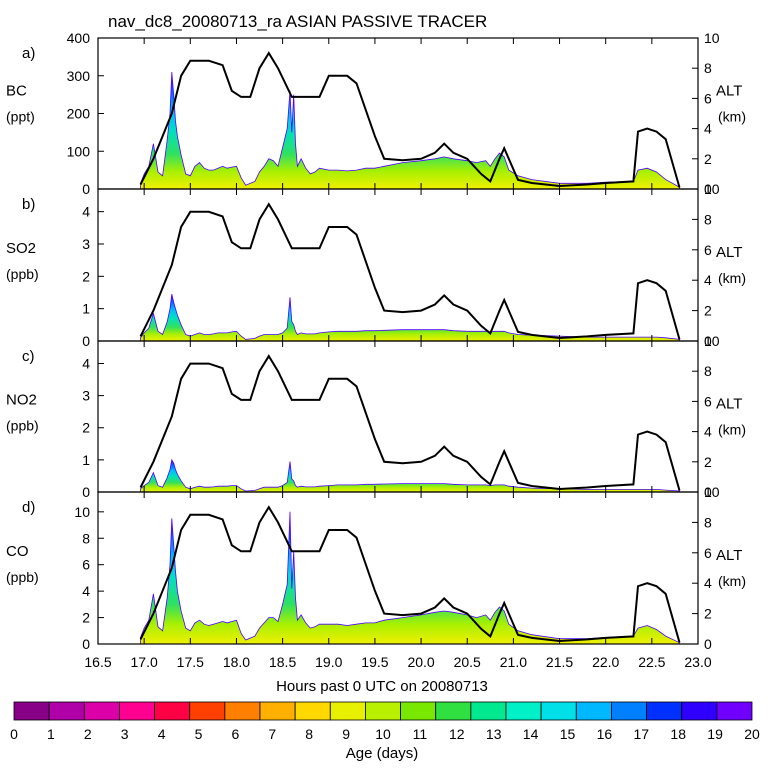 This screenshot has width=768, height=768. Describe the element at coordinates (236, 662) in the screenshot. I see `x-tick-label: 18.0` at that location.